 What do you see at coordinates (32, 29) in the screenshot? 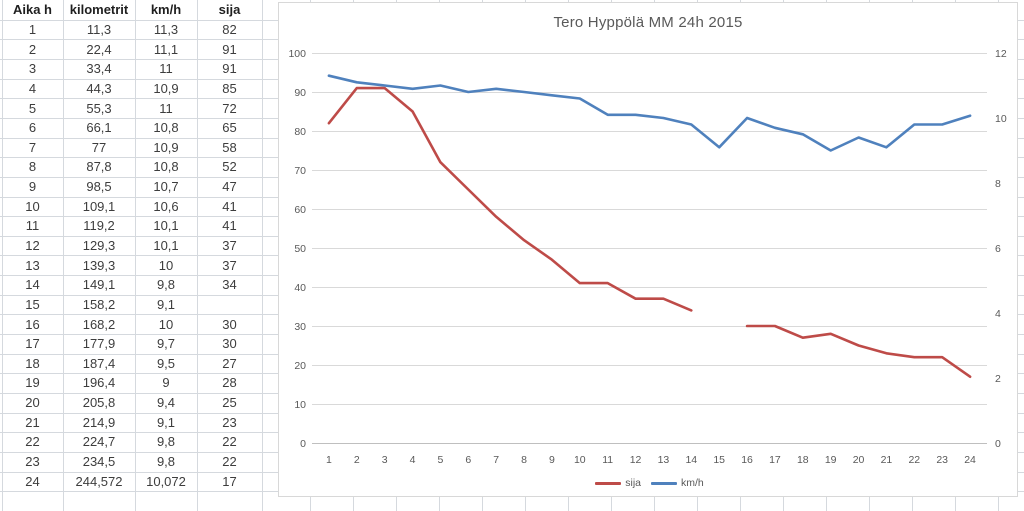
I see `table-cell: 1` at bounding box center [32, 29].